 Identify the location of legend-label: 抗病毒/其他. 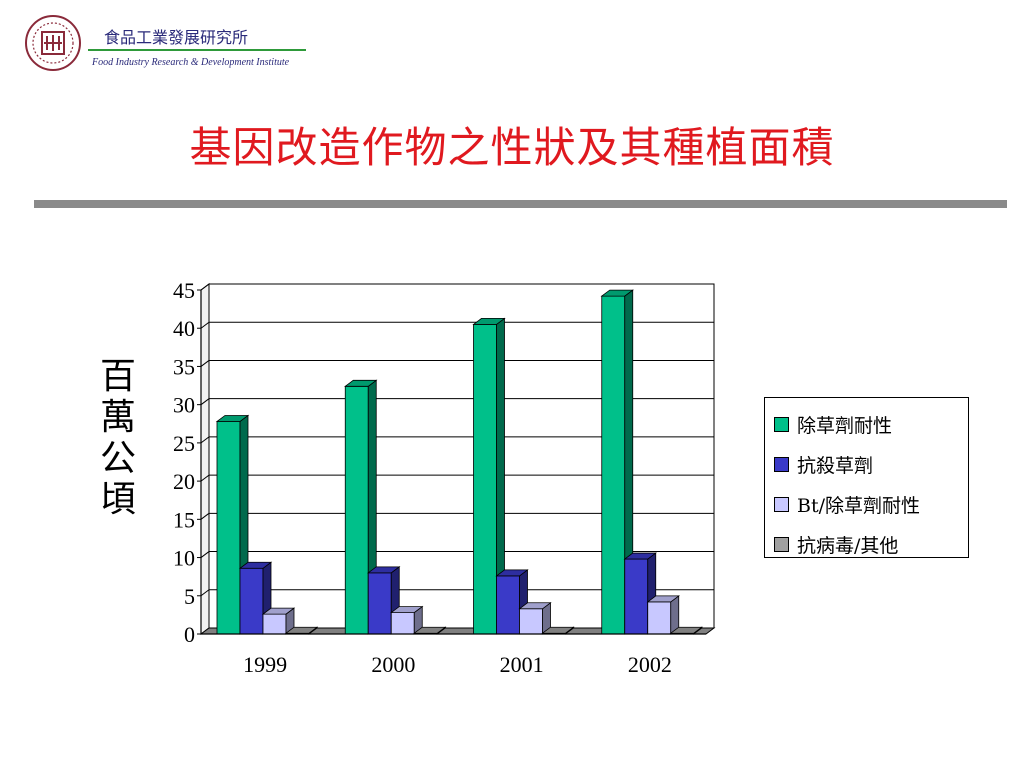
(848, 545).